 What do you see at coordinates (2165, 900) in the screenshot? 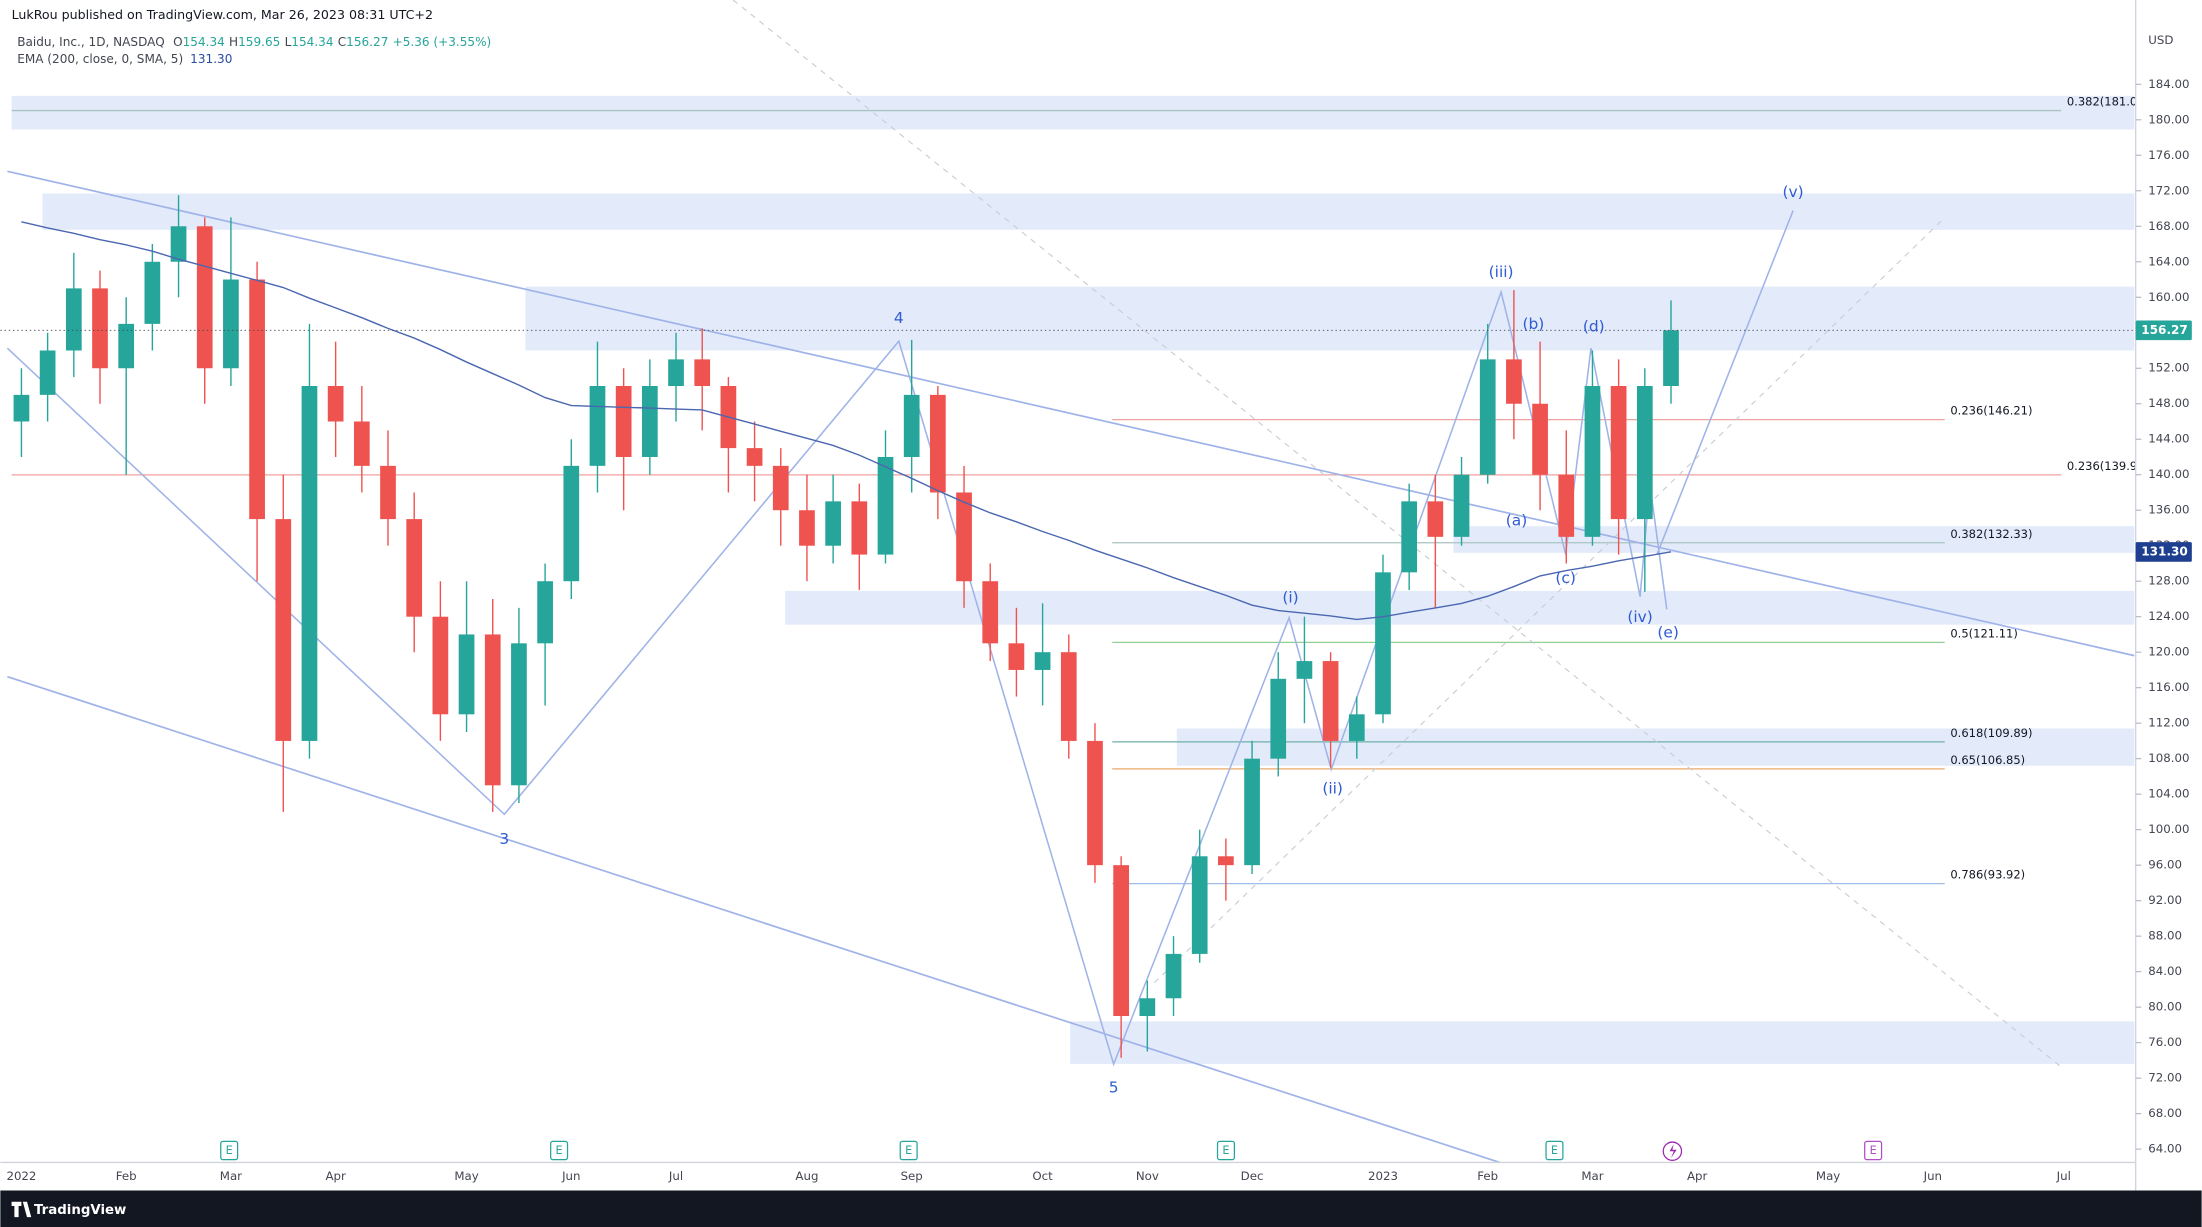
I see `y-tick-label: 92.00` at bounding box center [2165, 900].